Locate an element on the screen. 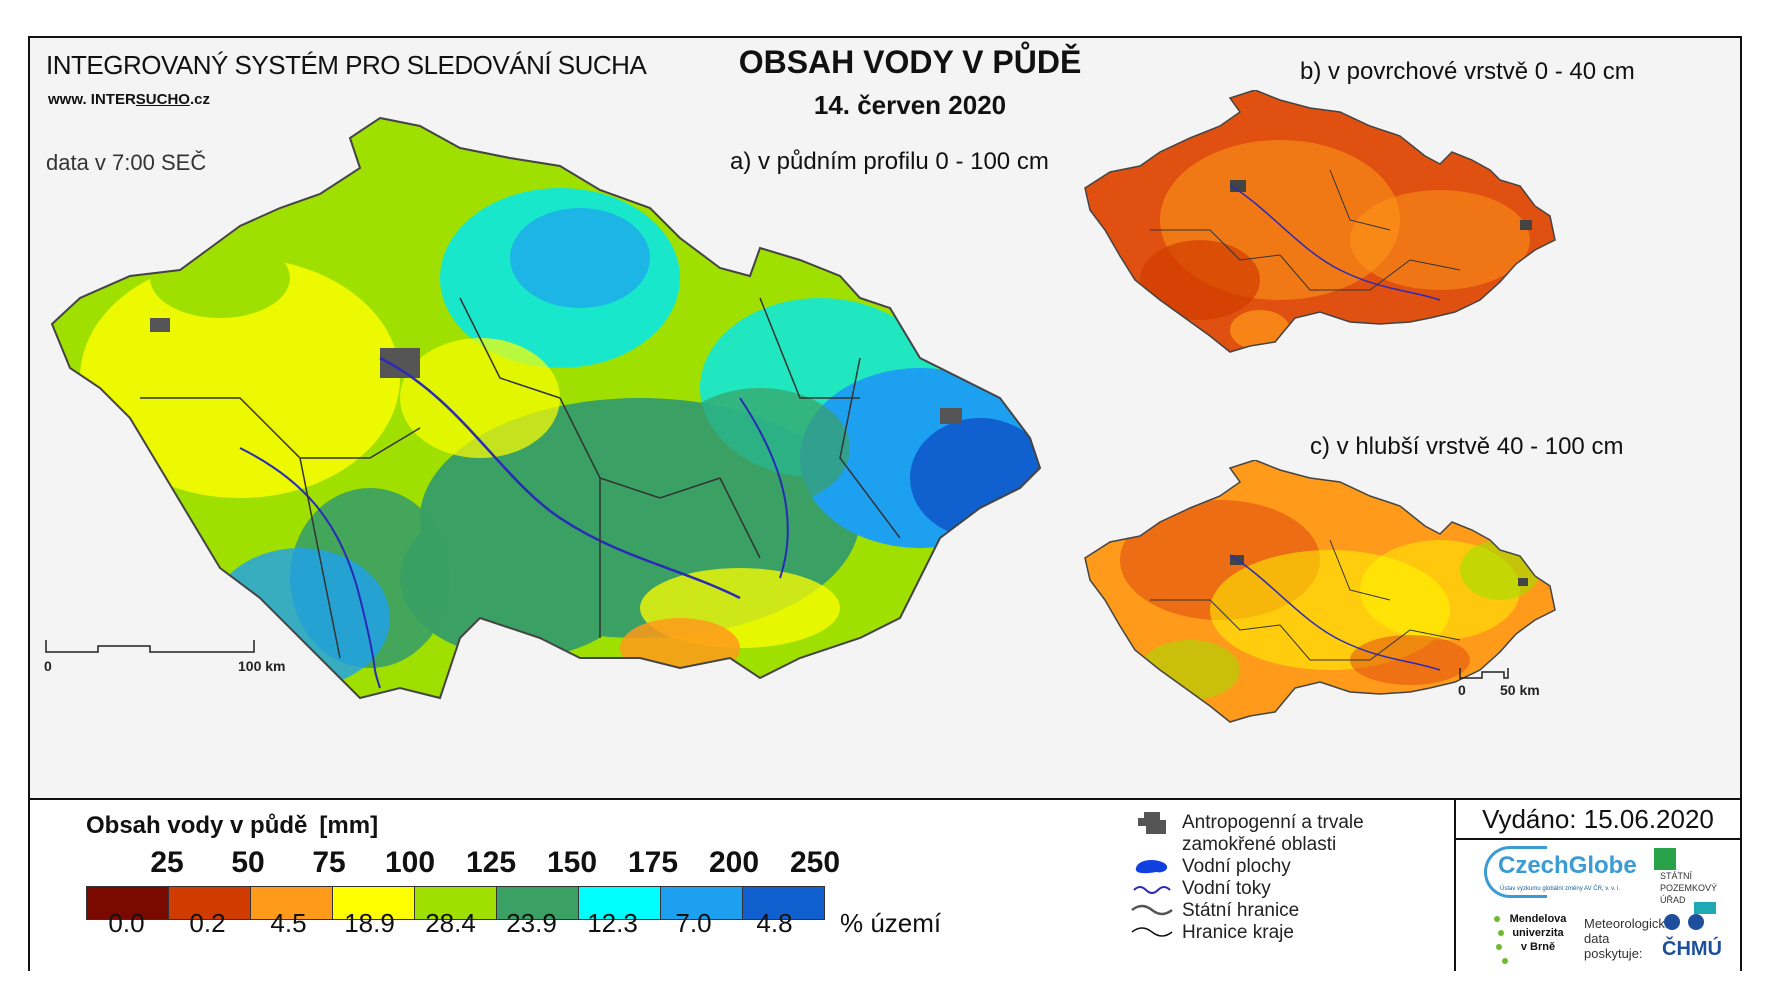 This screenshot has width=1772, height=1003. legend-pct-value: 7.0 is located at coordinates (693, 923).